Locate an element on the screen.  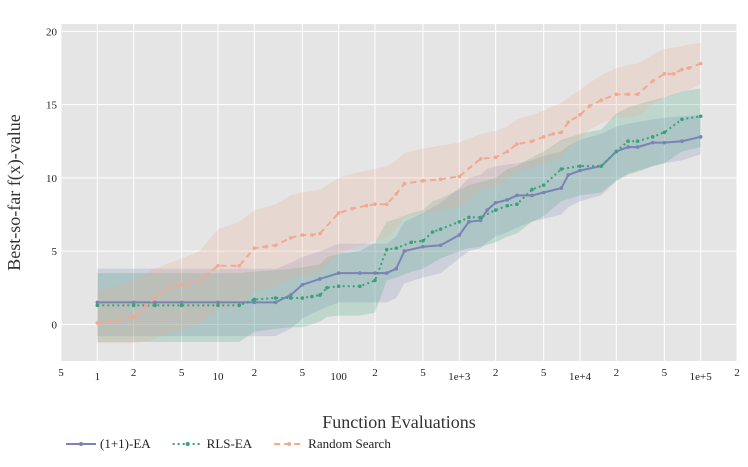
legend-item-random-search: Random Search is located at coordinates (332, 443).